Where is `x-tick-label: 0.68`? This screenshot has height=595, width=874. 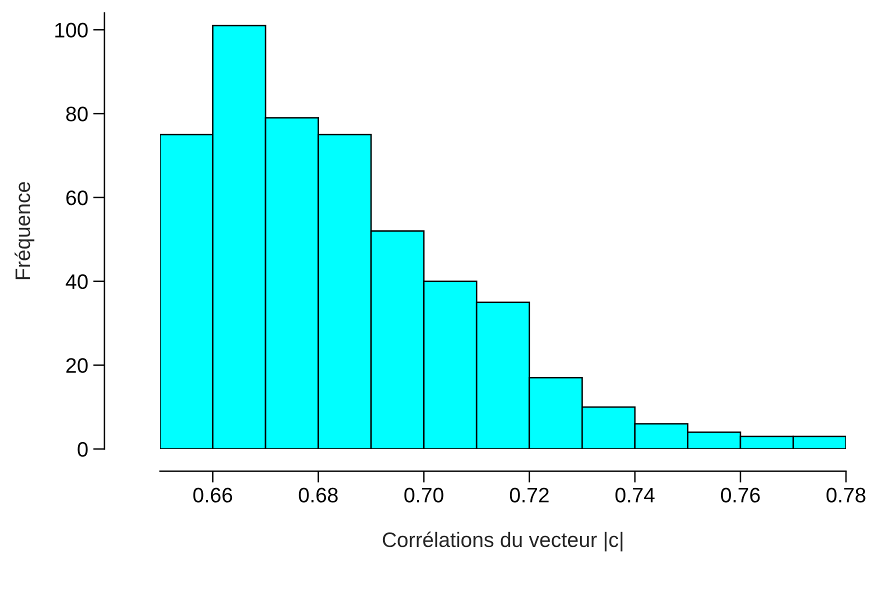
x-tick-label: 0.68 is located at coordinates (318, 495).